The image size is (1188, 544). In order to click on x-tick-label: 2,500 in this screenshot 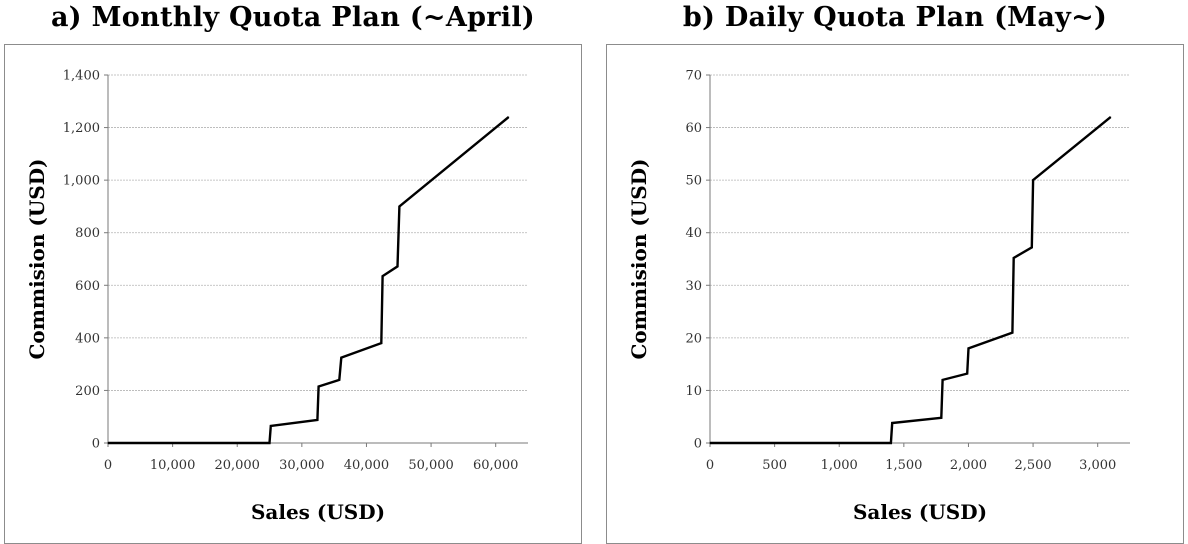, I will do `click(1032, 465)`.